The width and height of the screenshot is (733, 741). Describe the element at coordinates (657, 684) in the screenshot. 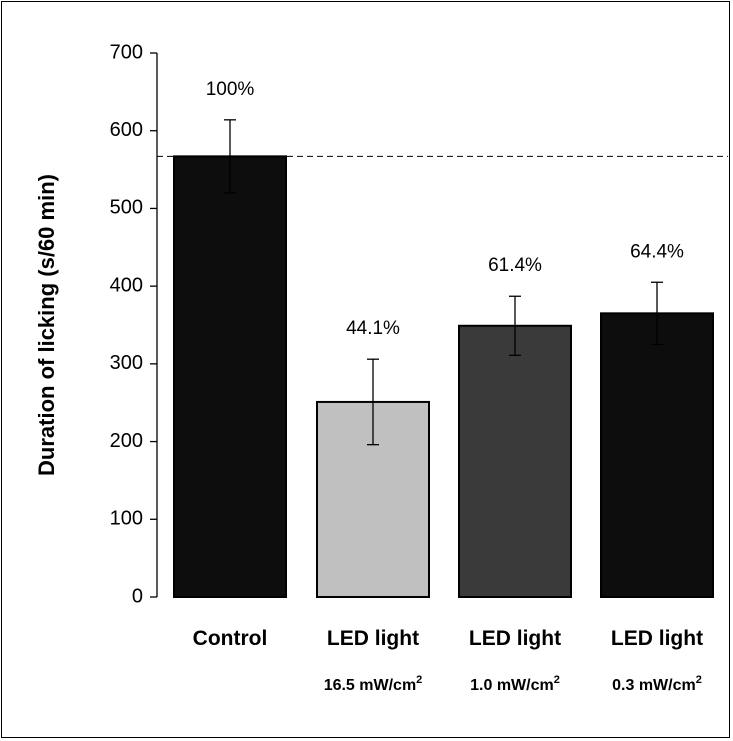

I see `category-sublabel: 0.3 mW/cm2` at that location.